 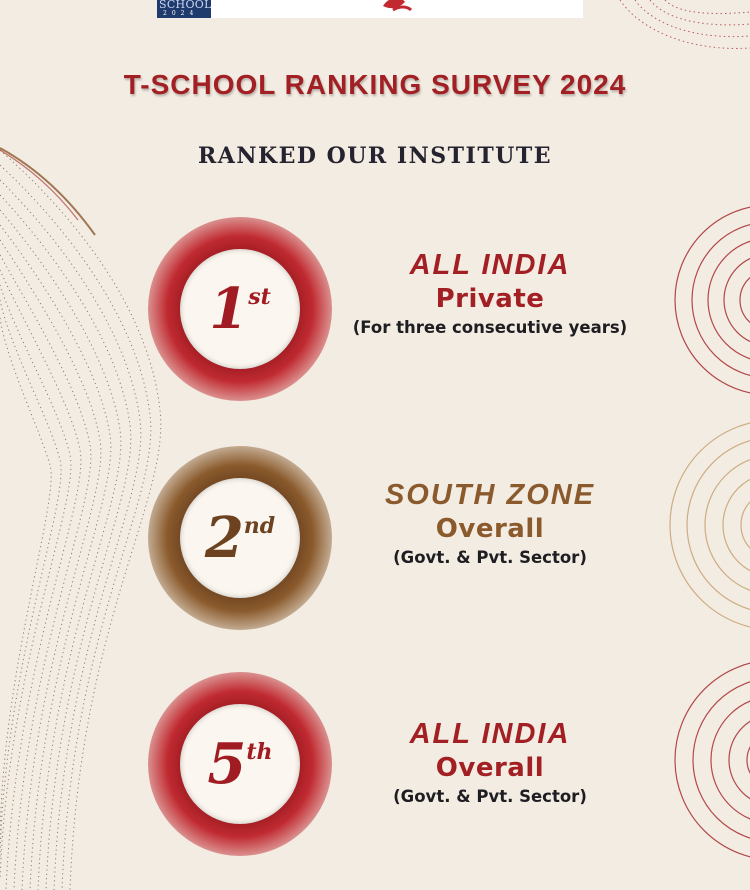 What do you see at coordinates (398, 6) in the screenshot?
I see `banner-emblem-icon` at bounding box center [398, 6].